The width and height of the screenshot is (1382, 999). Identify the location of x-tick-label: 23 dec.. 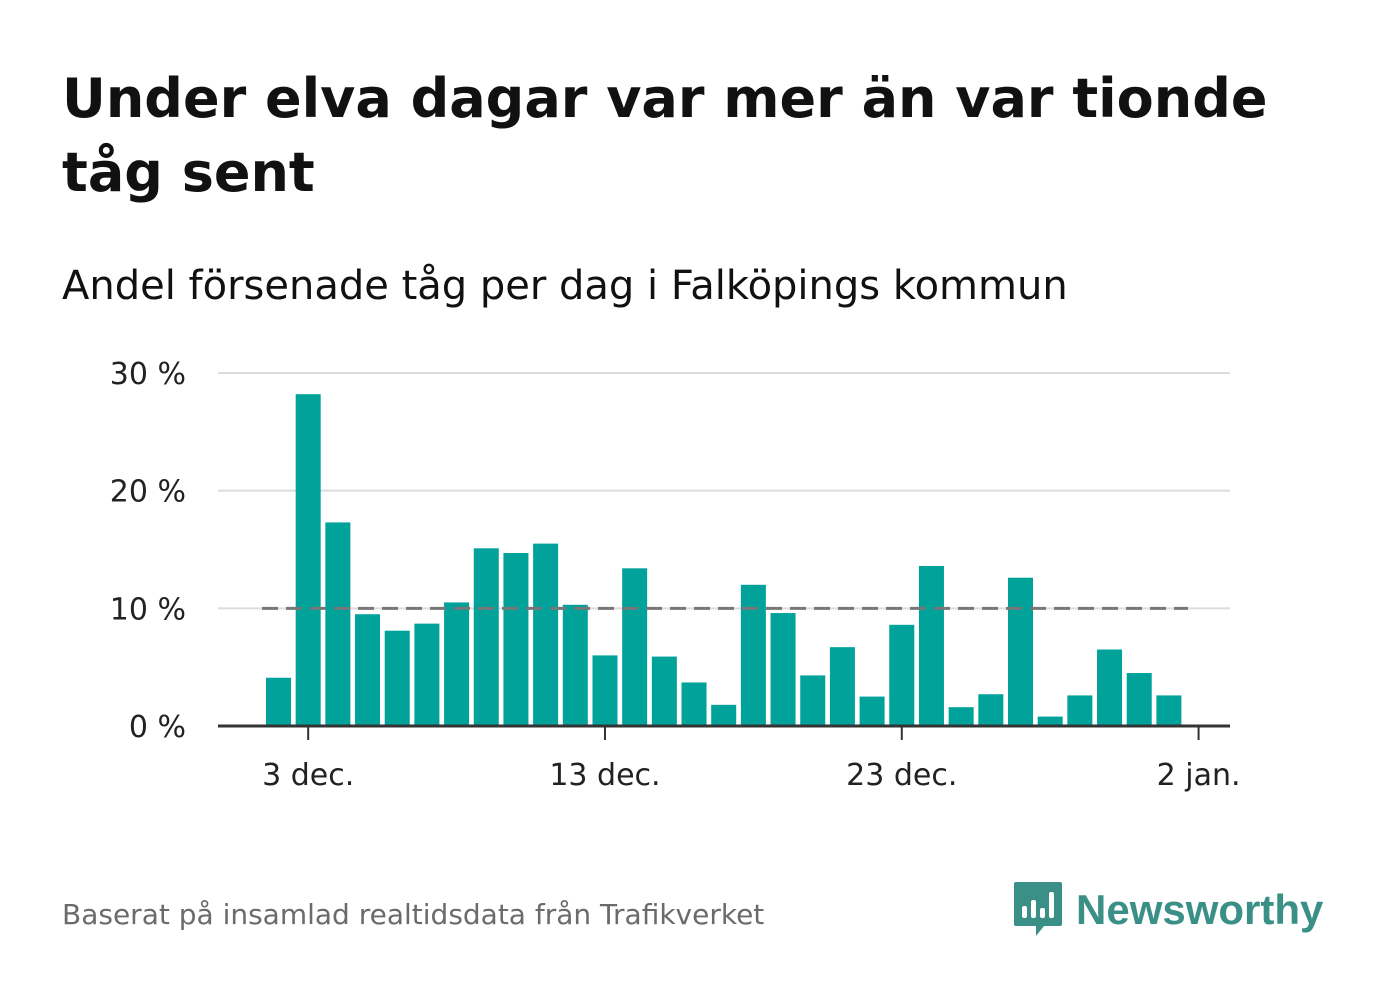
(901, 775).